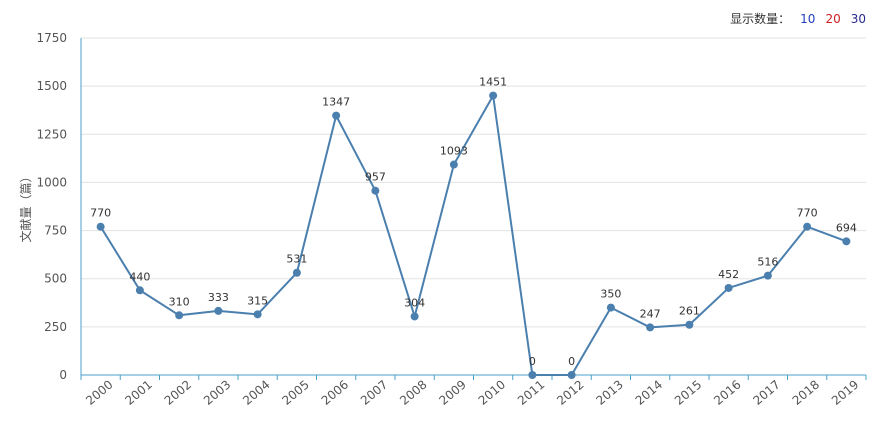 This screenshot has height=422, width=876. Describe the element at coordinates (138, 392) in the screenshot. I see `x-tick-label: 2001` at that location.